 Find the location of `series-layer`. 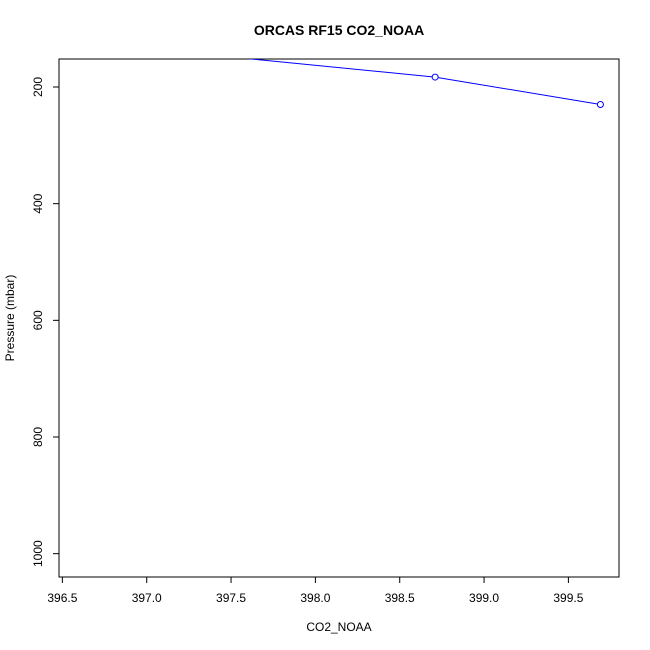

series-layer is located at coordinates (425, 83).